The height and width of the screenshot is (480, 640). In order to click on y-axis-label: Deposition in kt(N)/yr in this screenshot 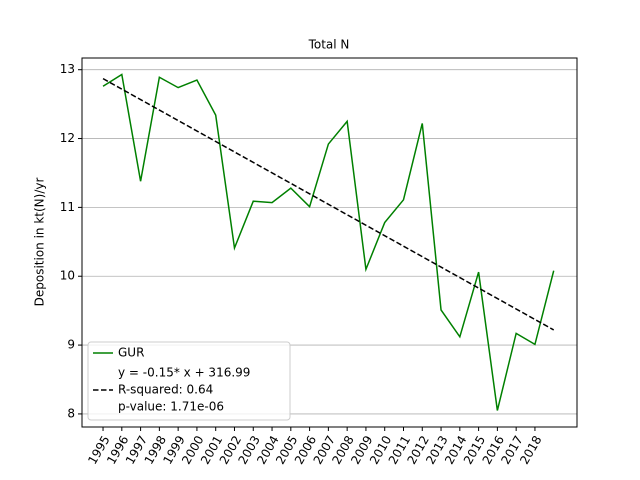, I will do `click(40, 242)`.